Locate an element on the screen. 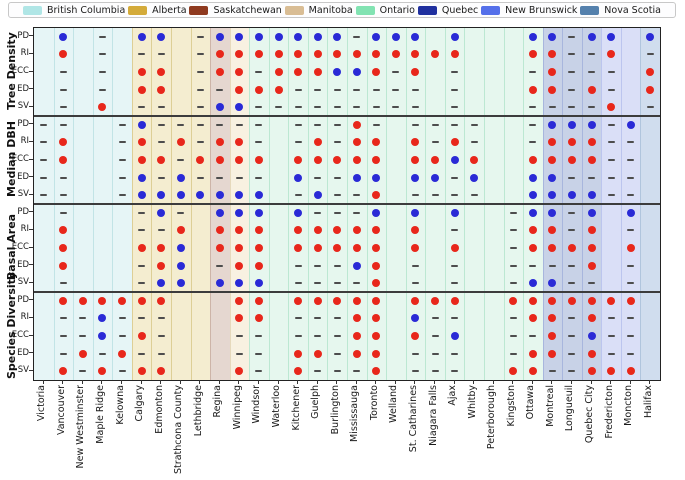  x-tick-label-niagara-falls: Niagara Falls is located at coordinates (433, 415).